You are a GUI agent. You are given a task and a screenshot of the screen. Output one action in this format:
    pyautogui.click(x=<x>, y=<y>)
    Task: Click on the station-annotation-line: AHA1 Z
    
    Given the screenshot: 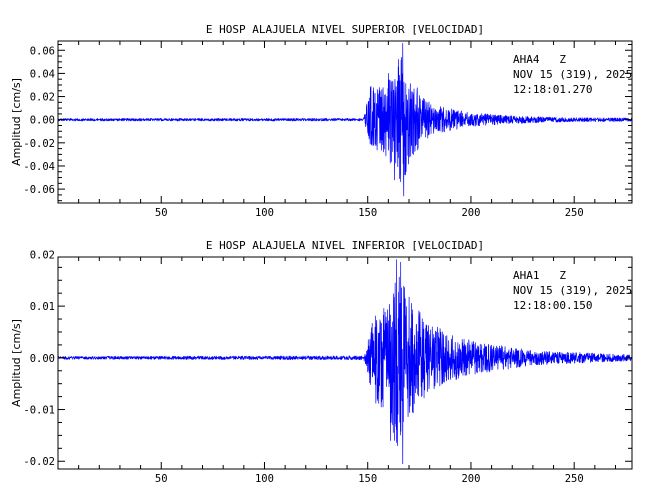 What is the action you would take?
    pyautogui.click(x=539, y=275)
    